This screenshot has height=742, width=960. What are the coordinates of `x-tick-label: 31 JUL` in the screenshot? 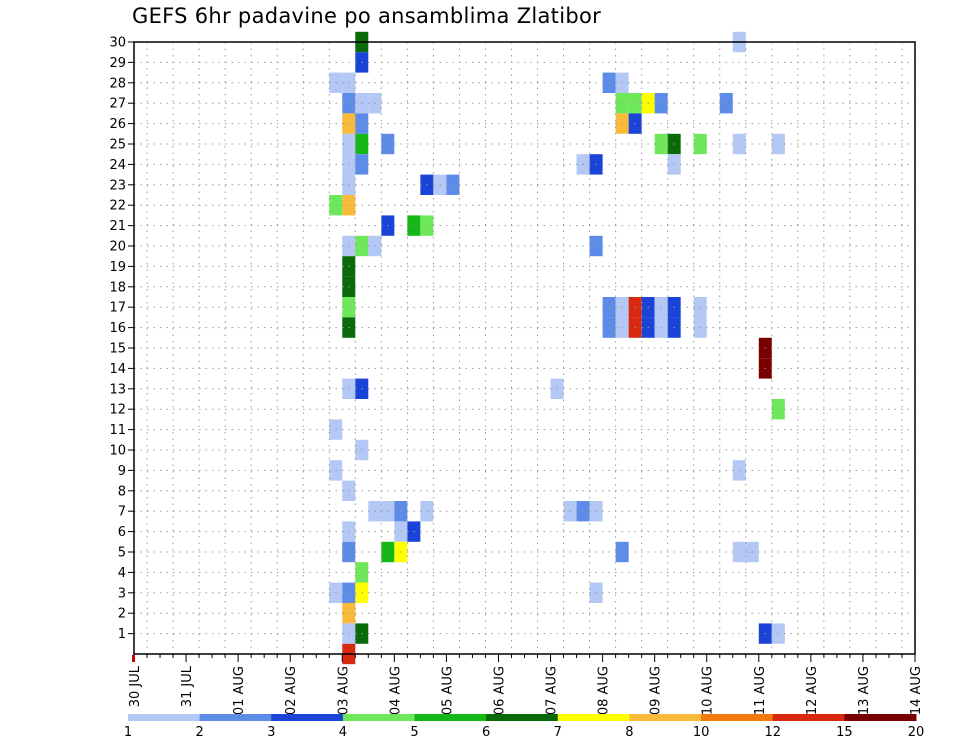 It's located at (187, 686).